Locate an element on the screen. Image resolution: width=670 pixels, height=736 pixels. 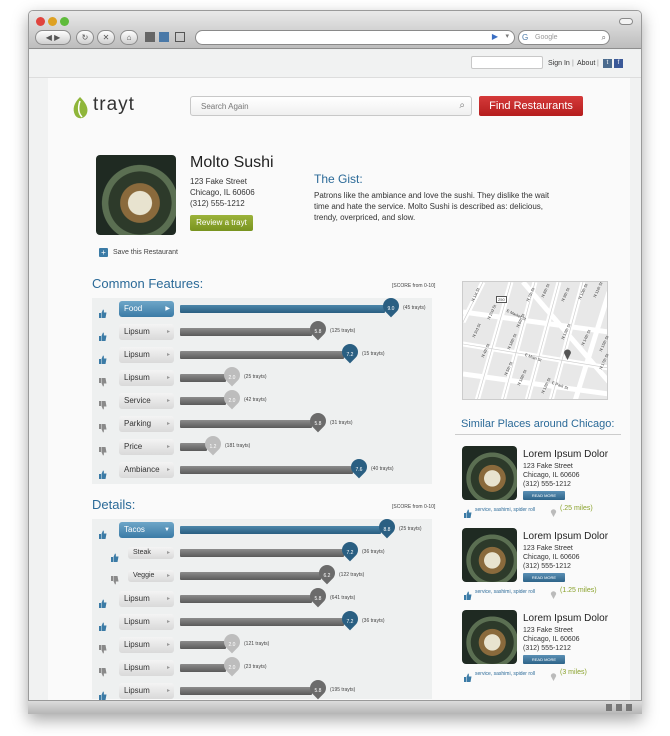
feature-toggle-button: Parking ▸ is located at coordinates (146, 424).